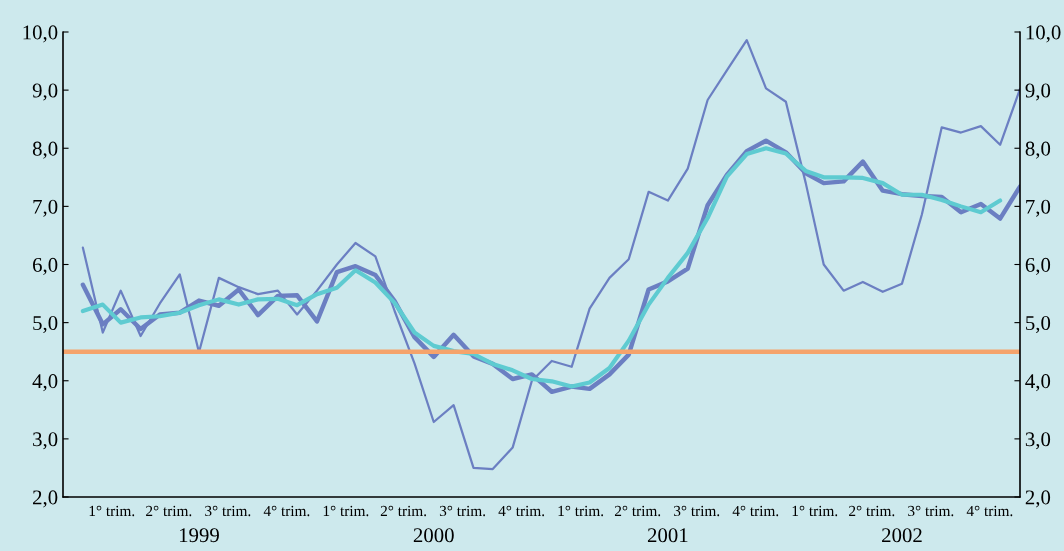 The height and width of the screenshot is (551, 1064). Describe the element at coordinates (45, 383) in the screenshot. I see `y-tick-label: 4,0` at that location.